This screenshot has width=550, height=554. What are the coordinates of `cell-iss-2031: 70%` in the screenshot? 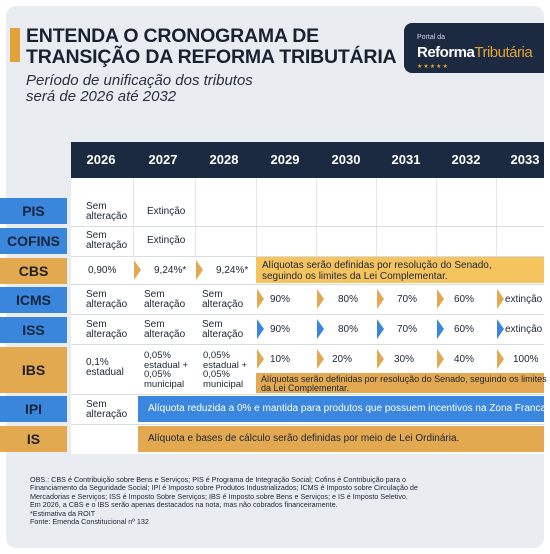 It's located at (407, 329).